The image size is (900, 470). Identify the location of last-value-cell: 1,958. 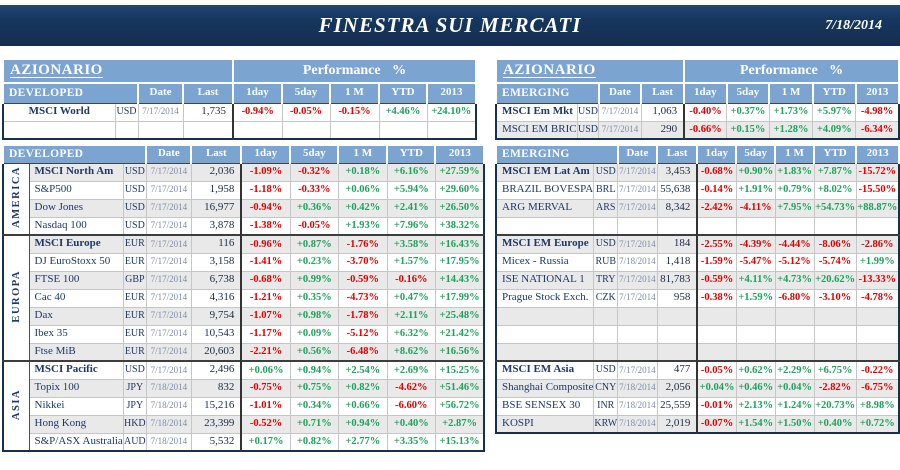
(216, 190).